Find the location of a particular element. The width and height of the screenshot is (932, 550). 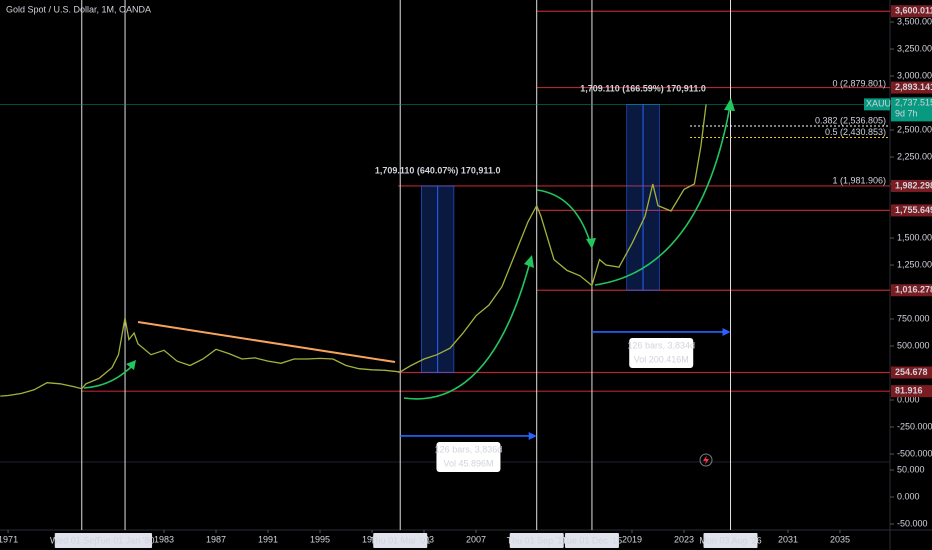

fib-label: 0.5 (2,430.853) is located at coordinates (855, 132).